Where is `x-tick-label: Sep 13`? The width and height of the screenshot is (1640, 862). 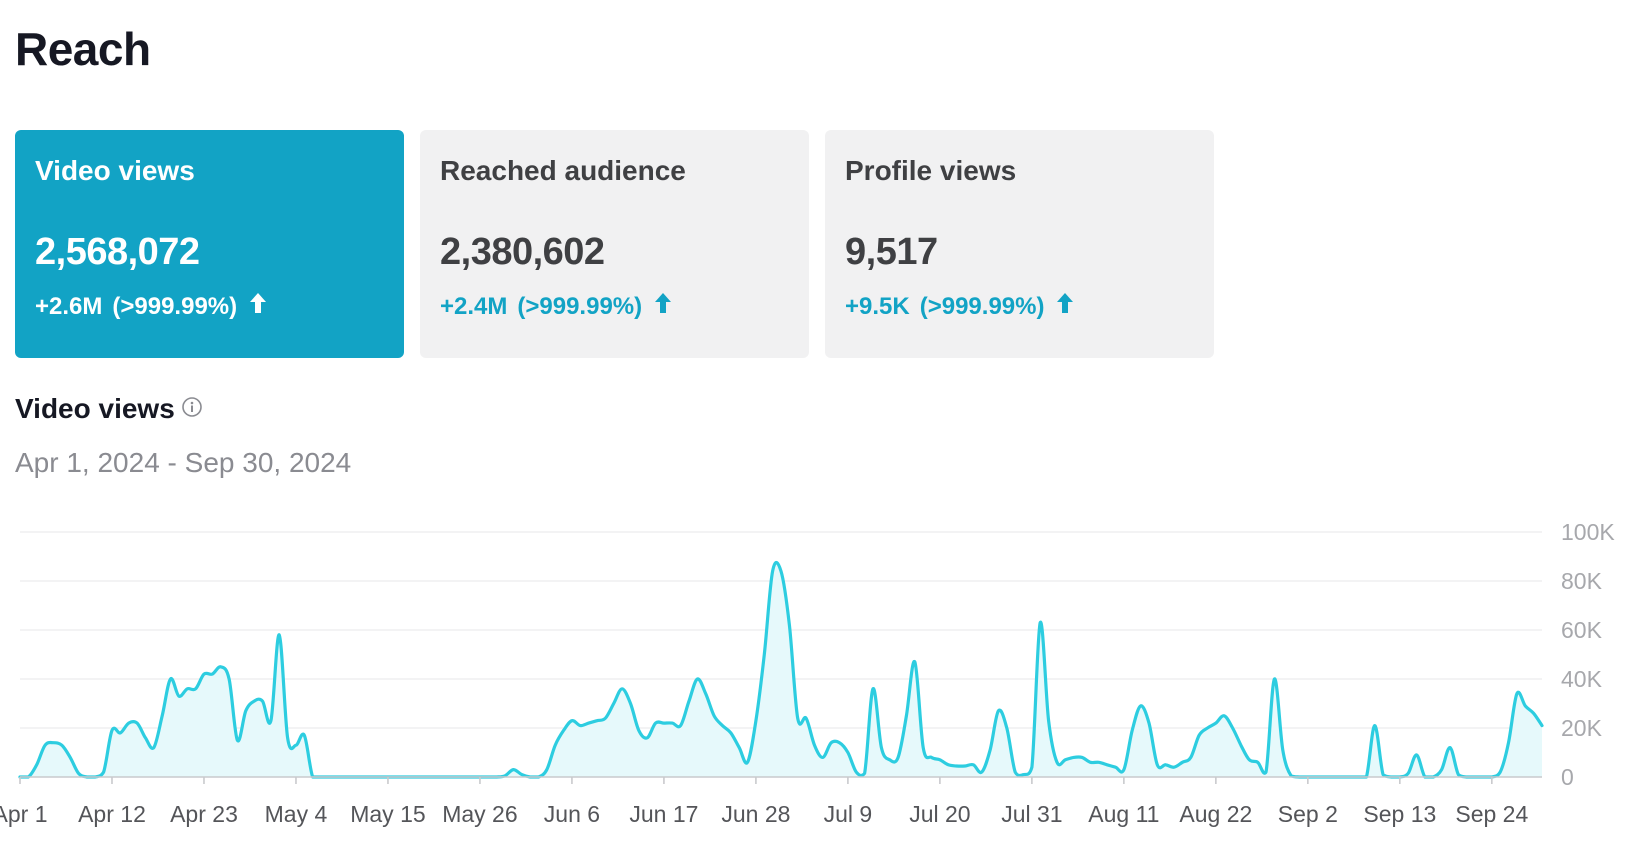 x-tick-label: Sep 13 is located at coordinates (1399, 814).